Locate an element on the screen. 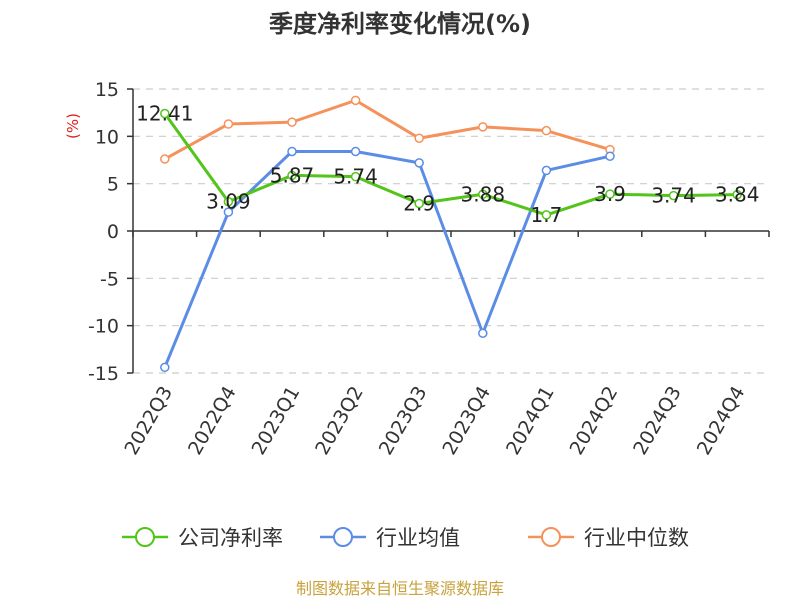 The image size is (800, 600). x-tick-label-7: 2024Q2 is located at coordinates (594, 421).